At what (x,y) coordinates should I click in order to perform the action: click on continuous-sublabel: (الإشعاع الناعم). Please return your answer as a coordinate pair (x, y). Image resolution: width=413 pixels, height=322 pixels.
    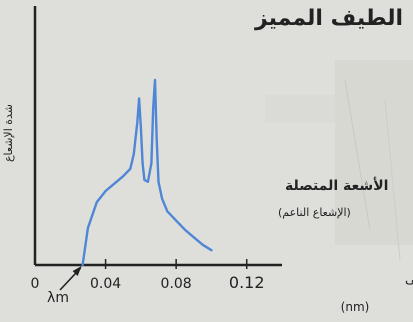
    Looking at the image, I should click on (314, 212).